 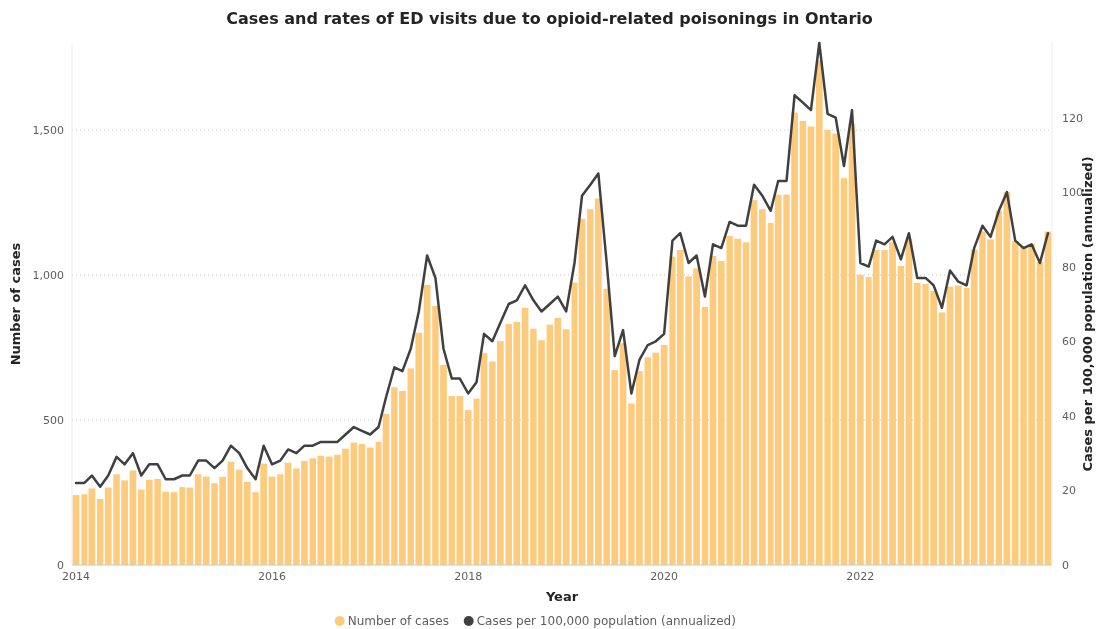 I want to click on y-tick-label: 0, so click(x=60, y=565).